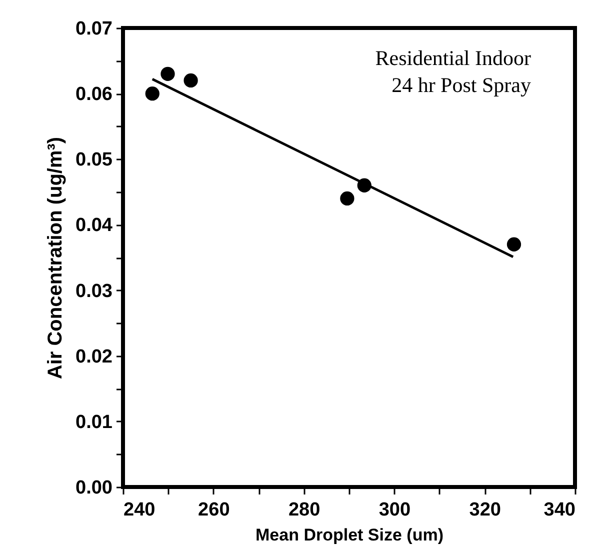  What do you see at coordinates (453, 58) in the screenshot?
I see `annotation: Residential Indoor` at bounding box center [453, 58].